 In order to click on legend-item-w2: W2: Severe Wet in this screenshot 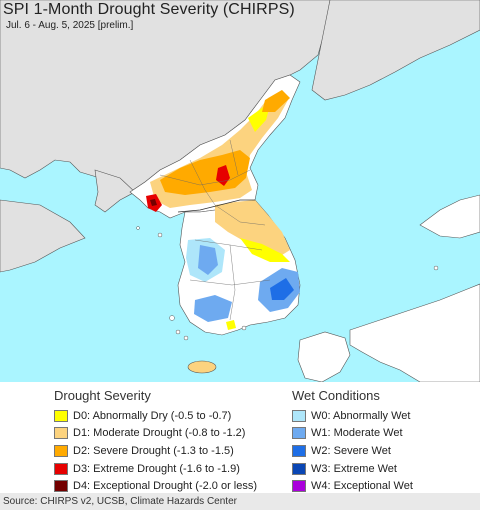, I will do `click(352, 451)`.